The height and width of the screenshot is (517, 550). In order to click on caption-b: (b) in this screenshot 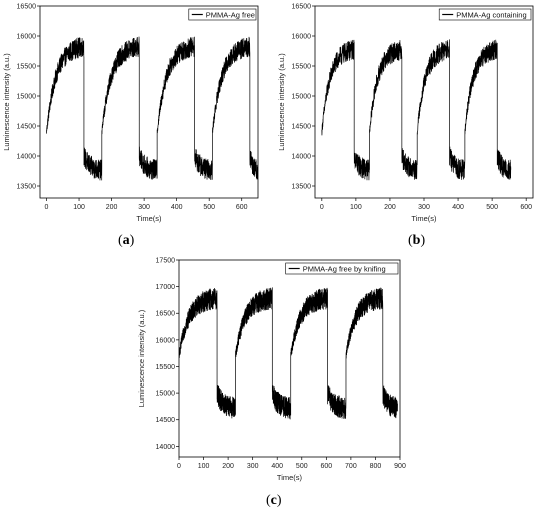, I will do `click(417, 240)`.